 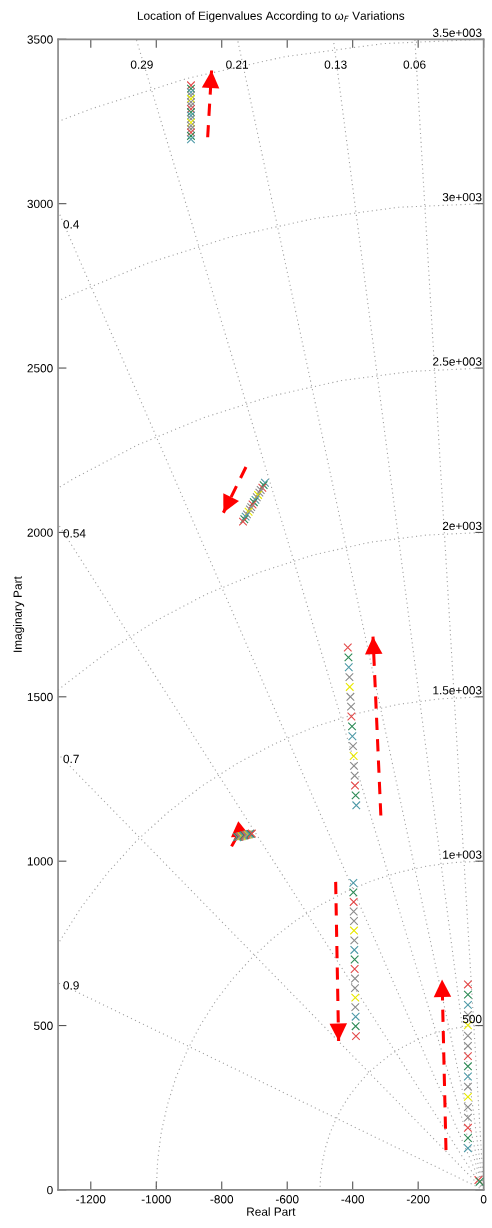 What do you see at coordinates (40, 204) in the screenshot?
I see `y-tick-label: 3000` at bounding box center [40, 204].